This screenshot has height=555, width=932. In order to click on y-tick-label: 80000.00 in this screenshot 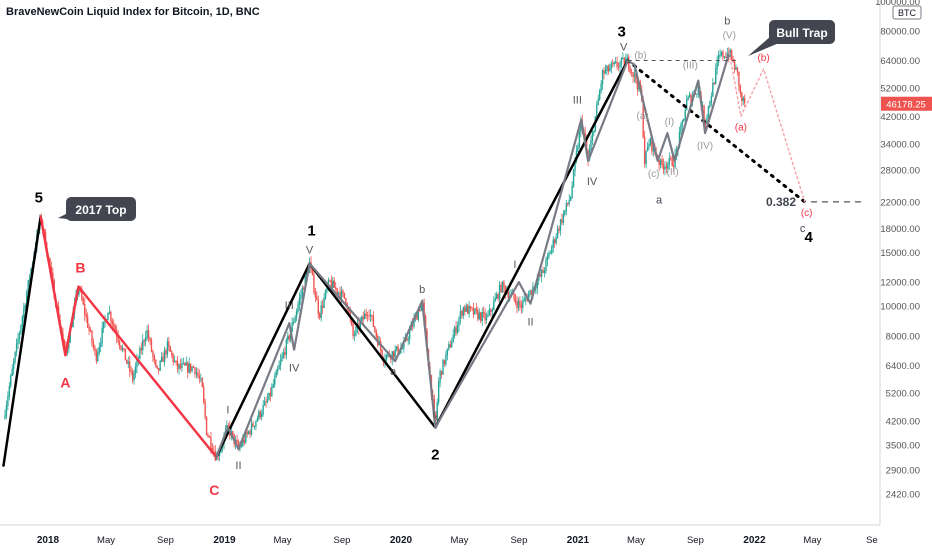, I will do `click(900, 32)`.